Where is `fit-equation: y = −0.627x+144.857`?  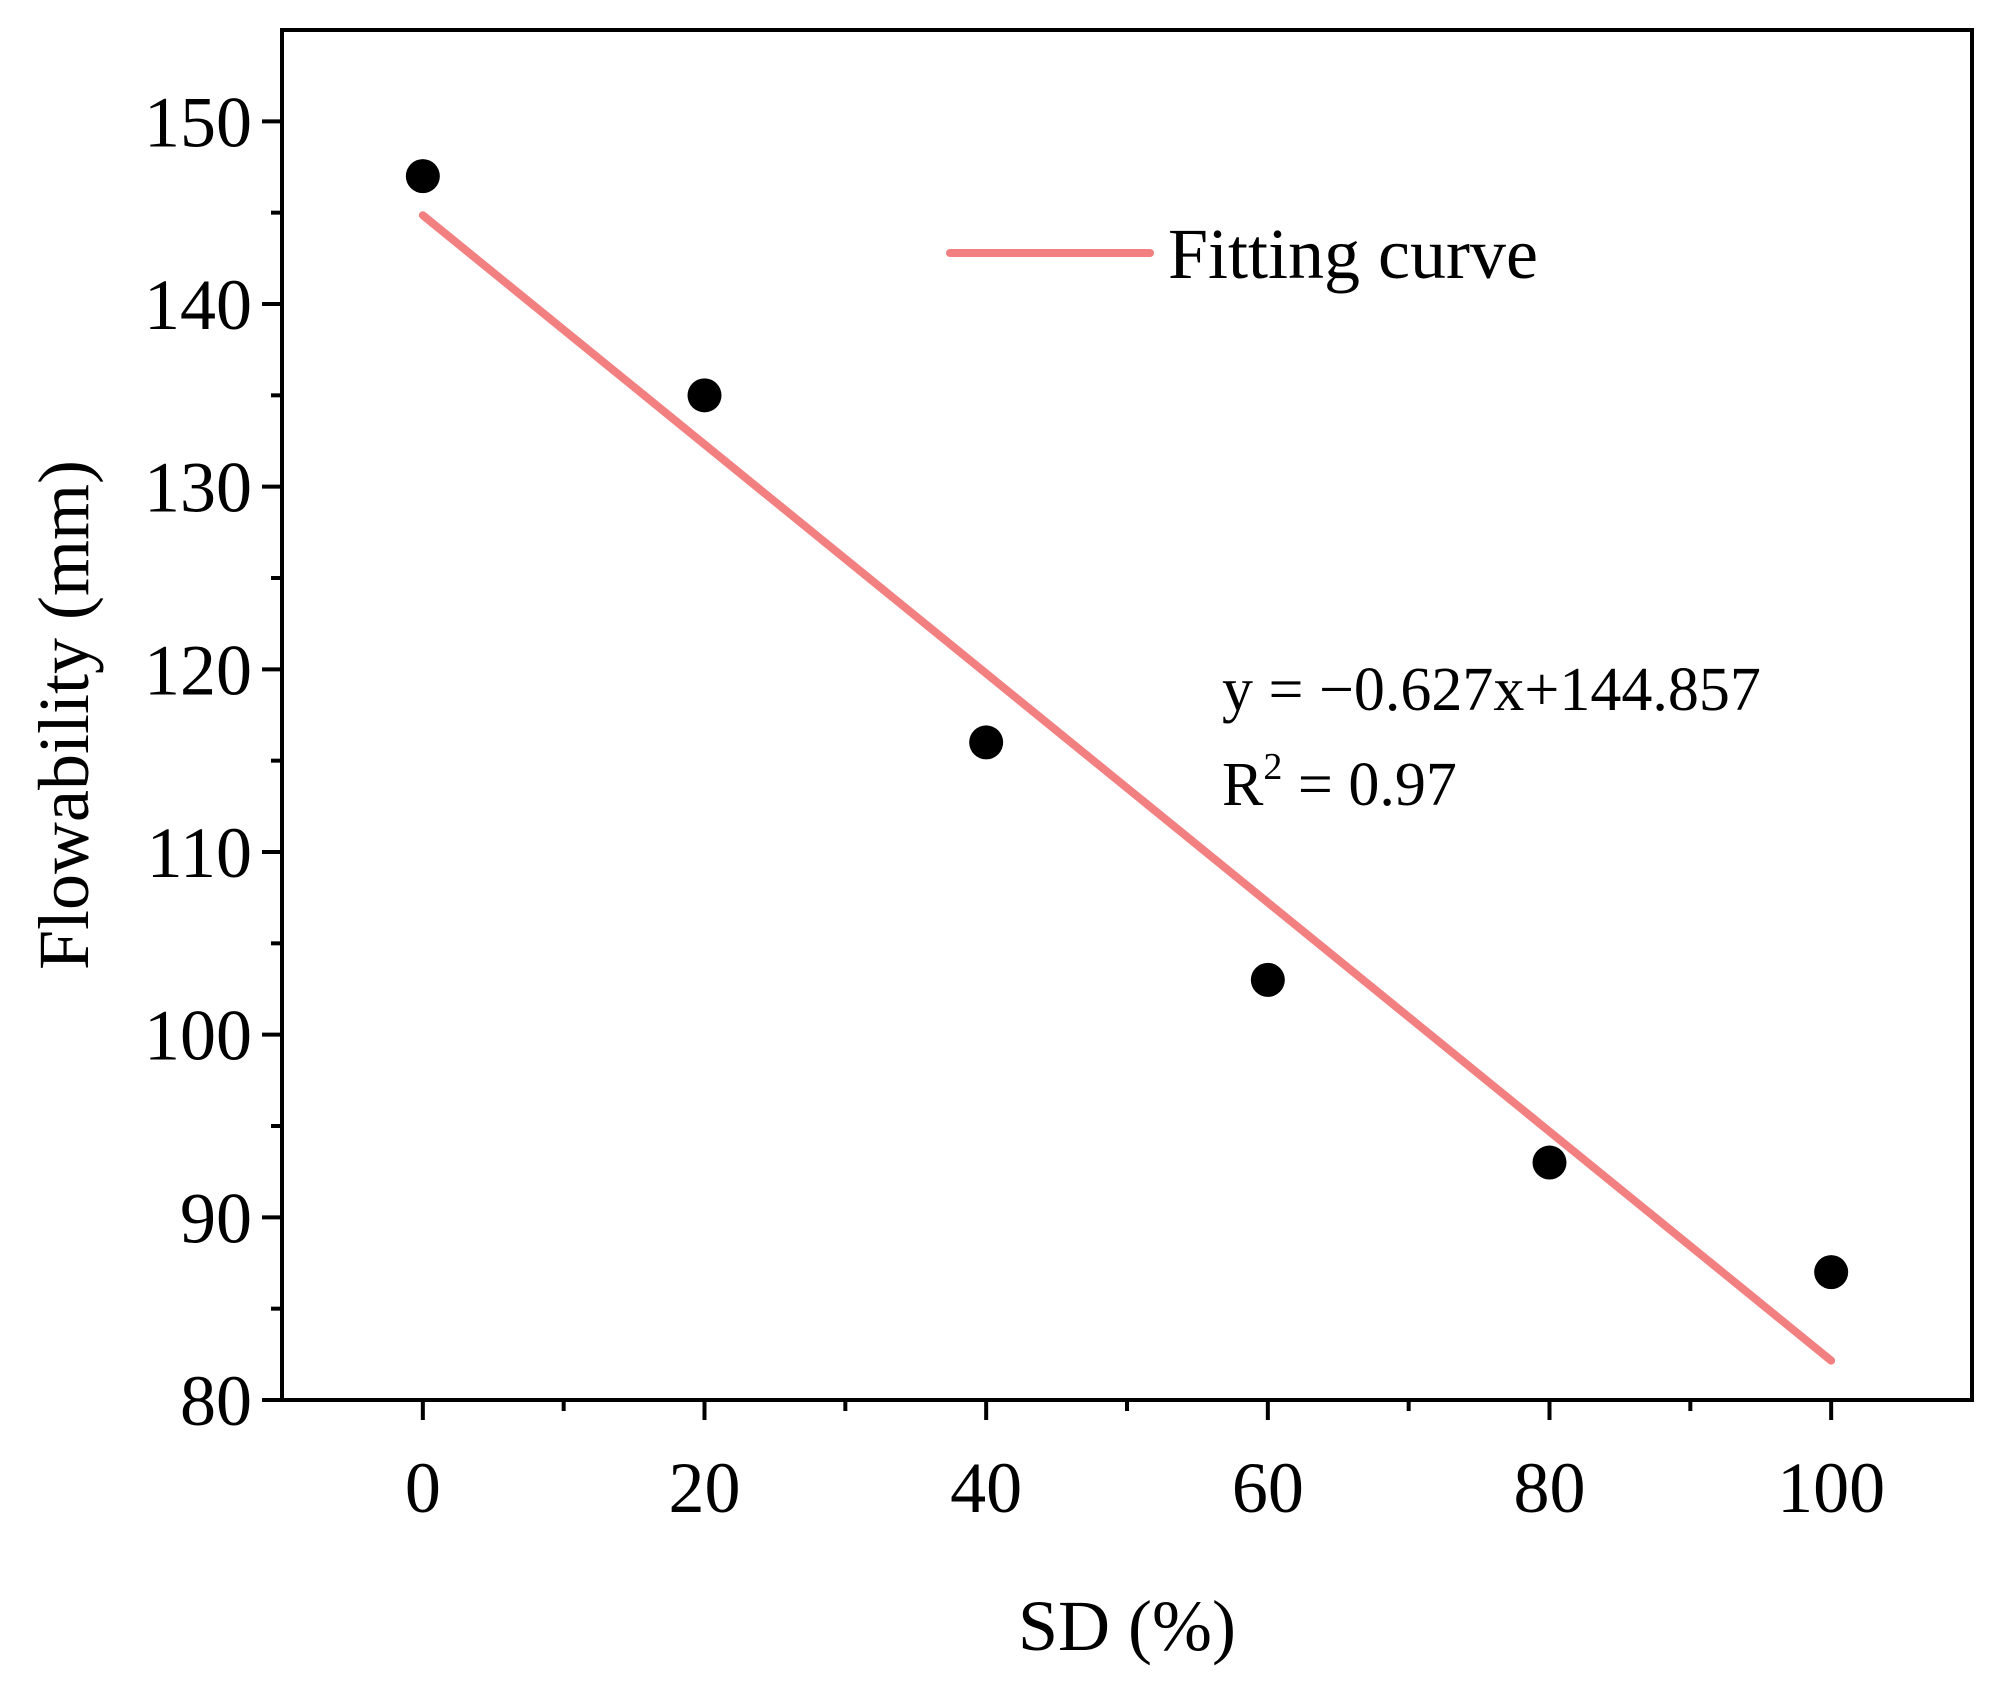 fit-equation: y = −0.627x+144.857 is located at coordinates (1491, 690).